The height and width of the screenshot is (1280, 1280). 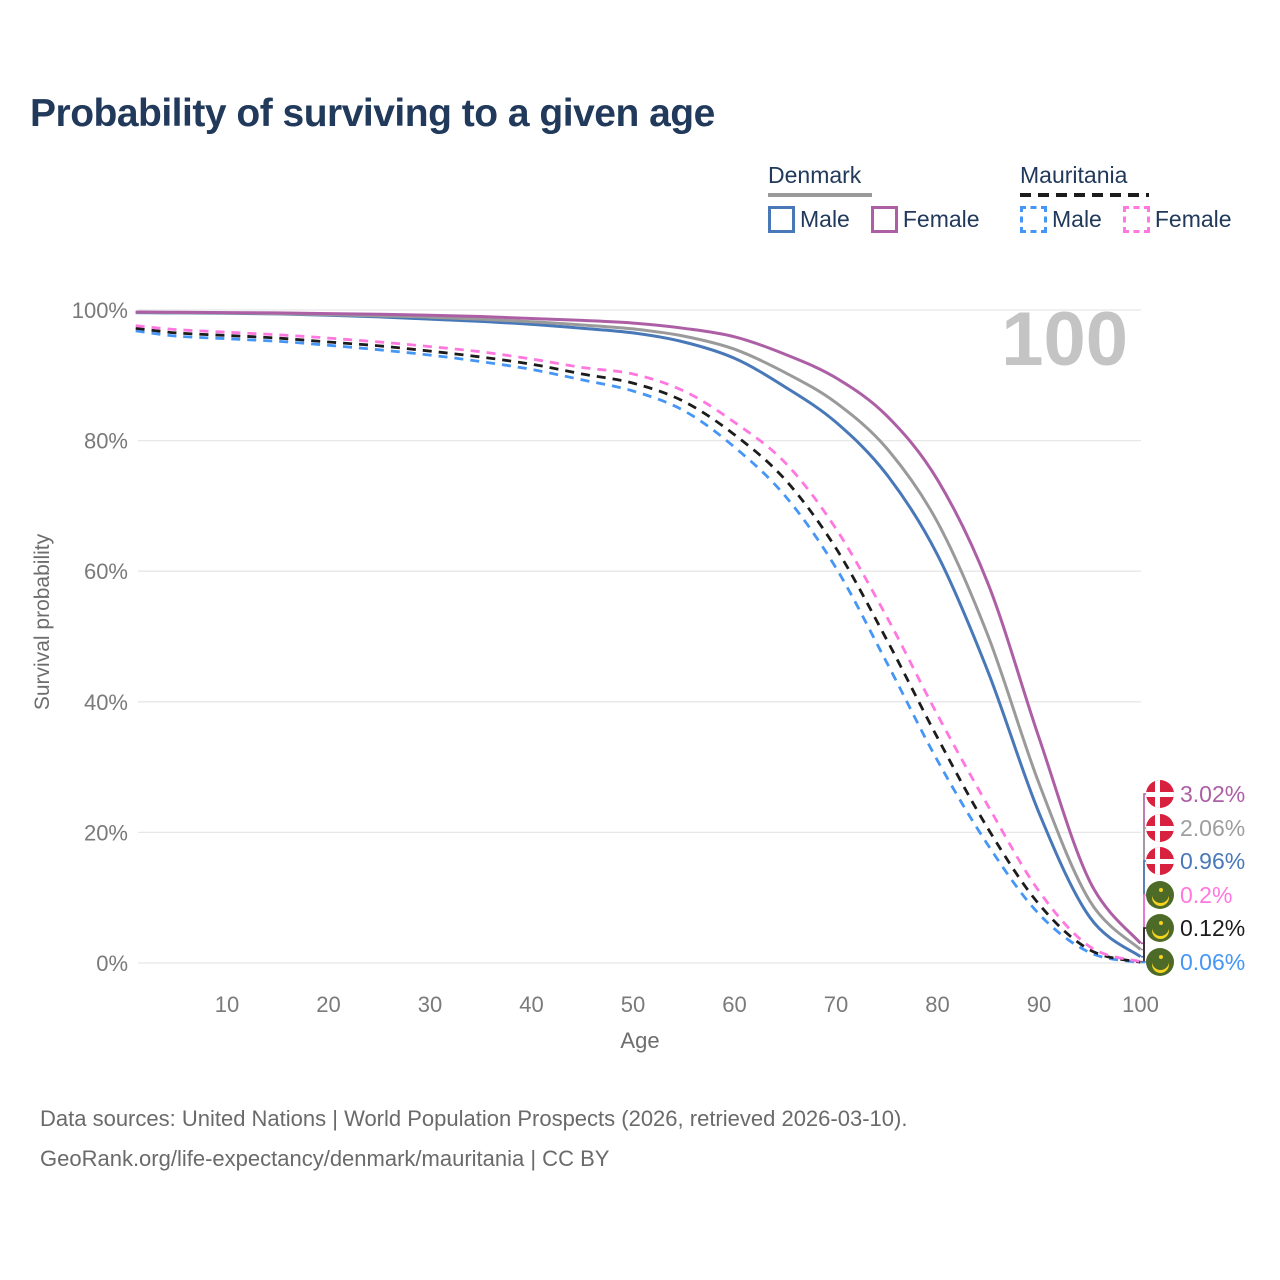 What do you see at coordinates (430, 1004) in the screenshot?
I see `x-tick-label: 30` at bounding box center [430, 1004].